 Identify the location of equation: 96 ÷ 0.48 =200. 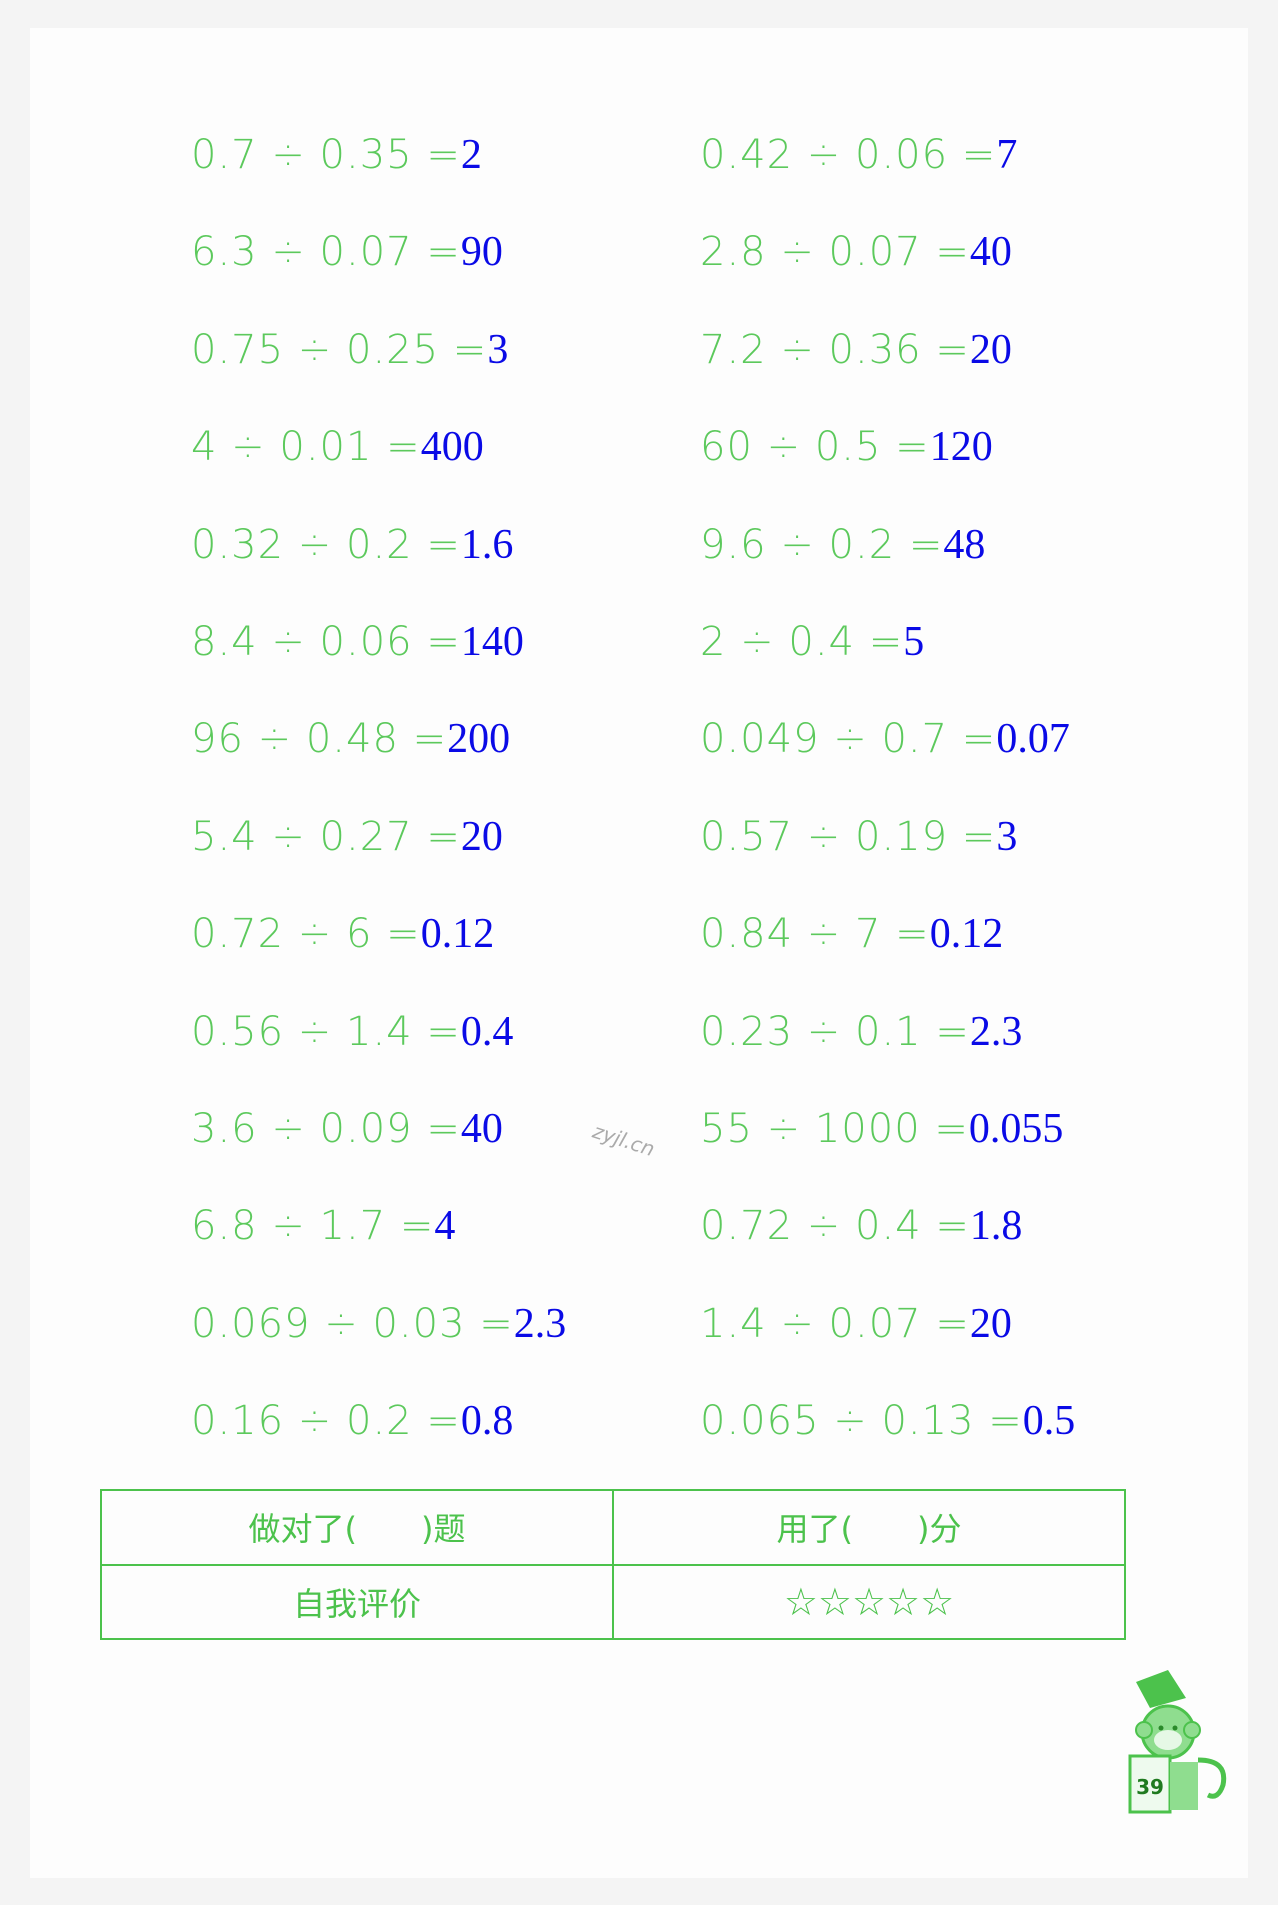
(350, 739).